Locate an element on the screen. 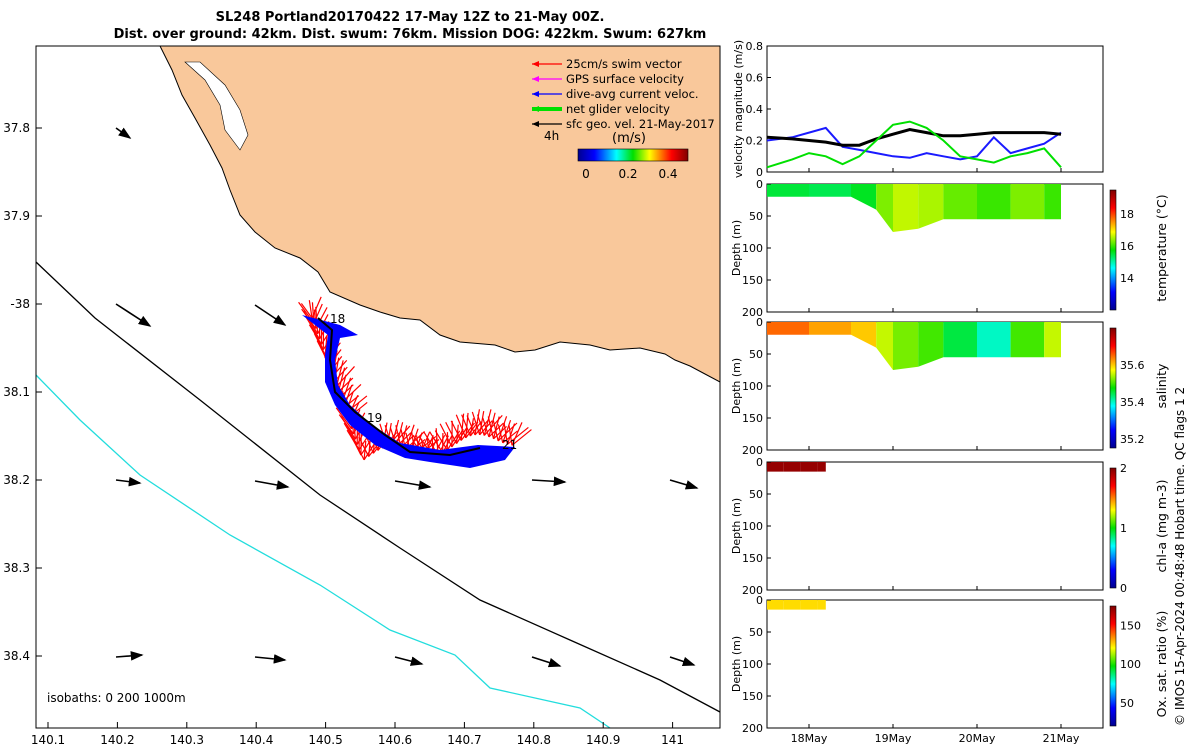 This screenshot has width=1200, height=750. map-xtick-label: 140.4 is located at coordinates (256, 740).